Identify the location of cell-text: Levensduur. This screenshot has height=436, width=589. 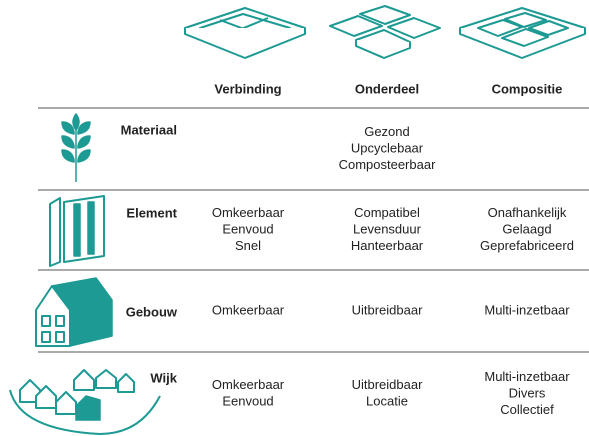
(387, 228).